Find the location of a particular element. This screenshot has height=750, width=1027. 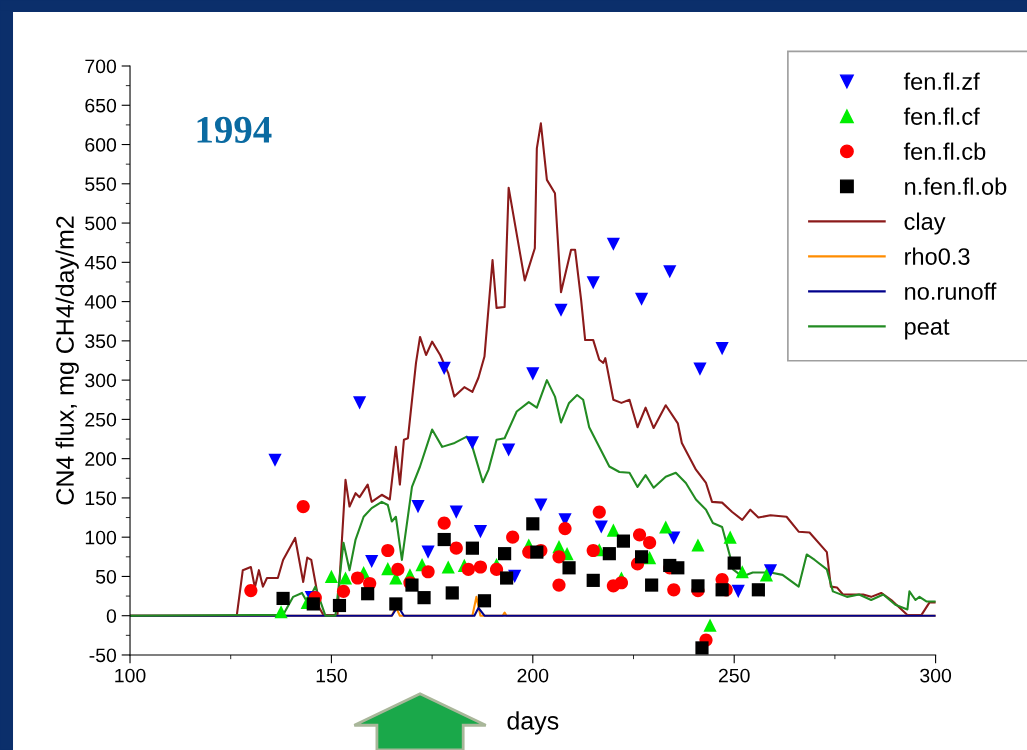

x-tick-label: 100 is located at coordinates (130, 675).